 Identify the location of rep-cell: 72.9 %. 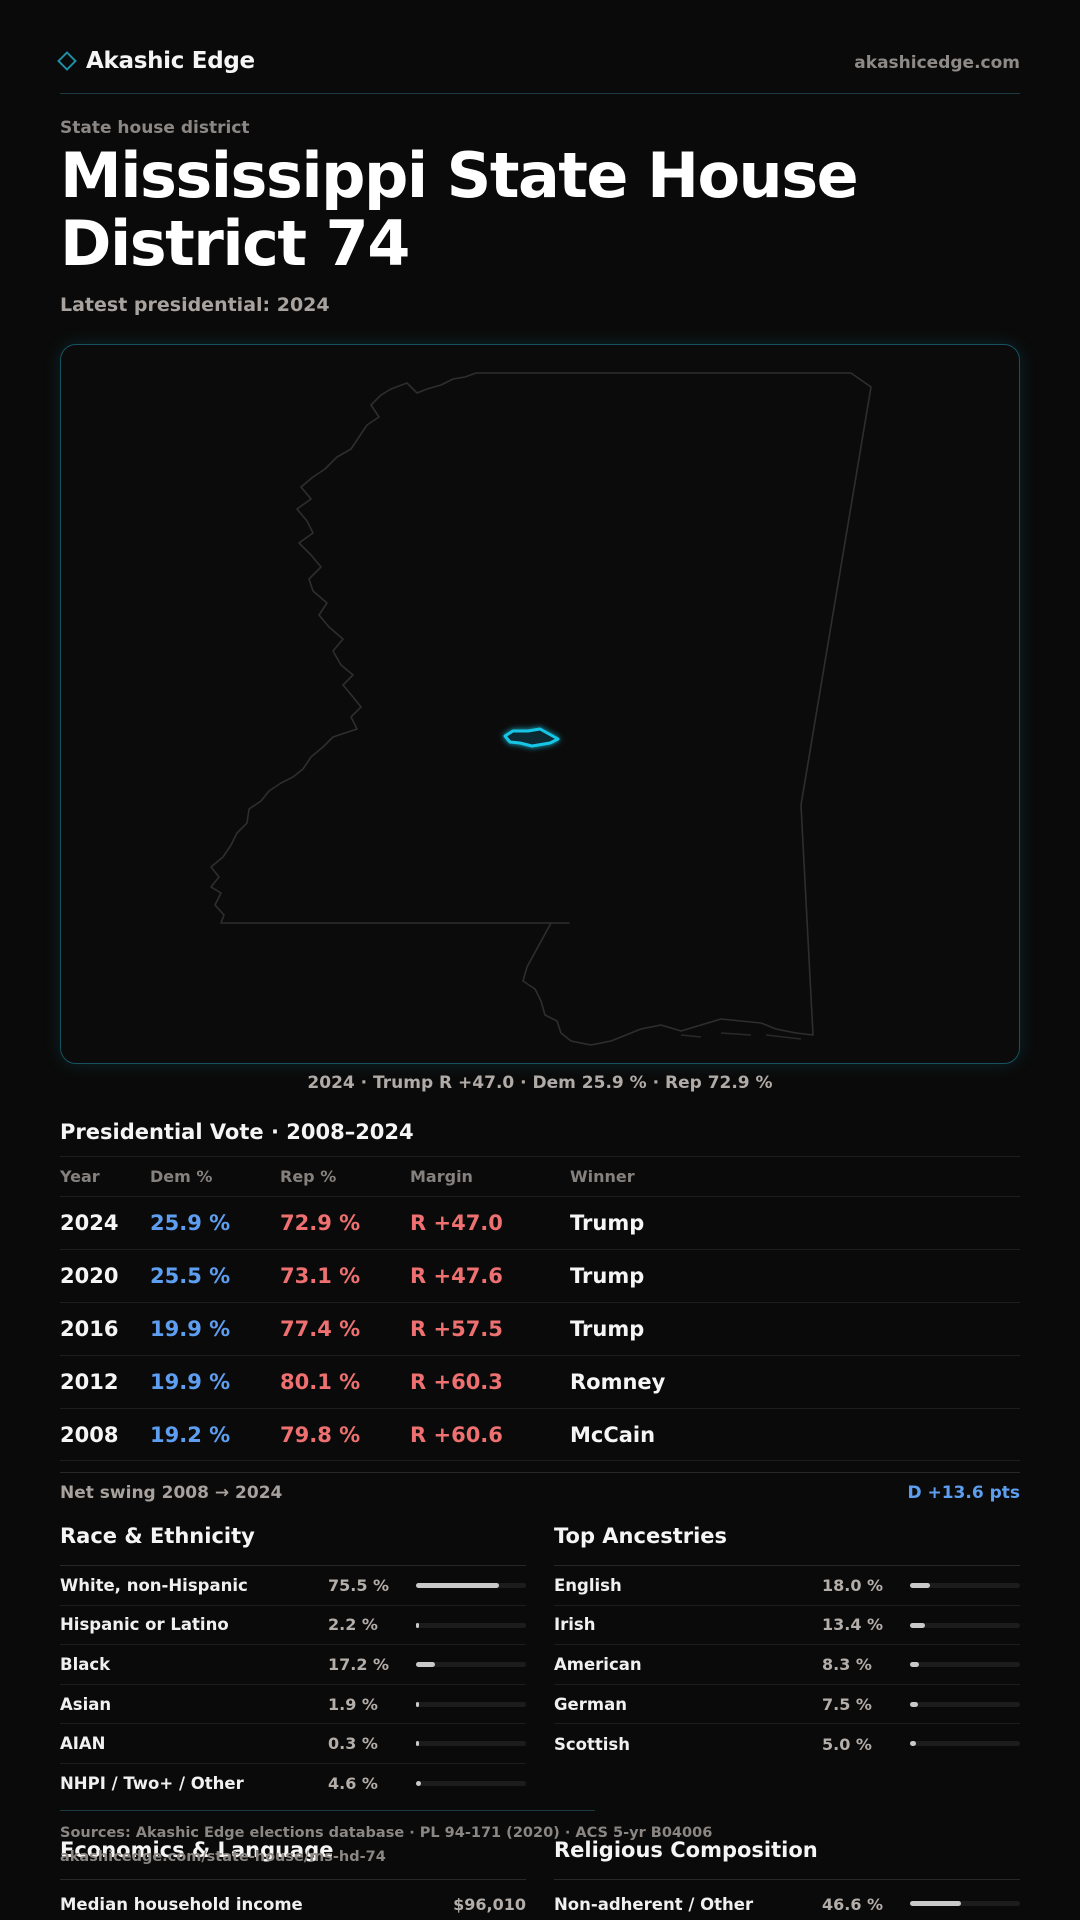
(320, 1223).